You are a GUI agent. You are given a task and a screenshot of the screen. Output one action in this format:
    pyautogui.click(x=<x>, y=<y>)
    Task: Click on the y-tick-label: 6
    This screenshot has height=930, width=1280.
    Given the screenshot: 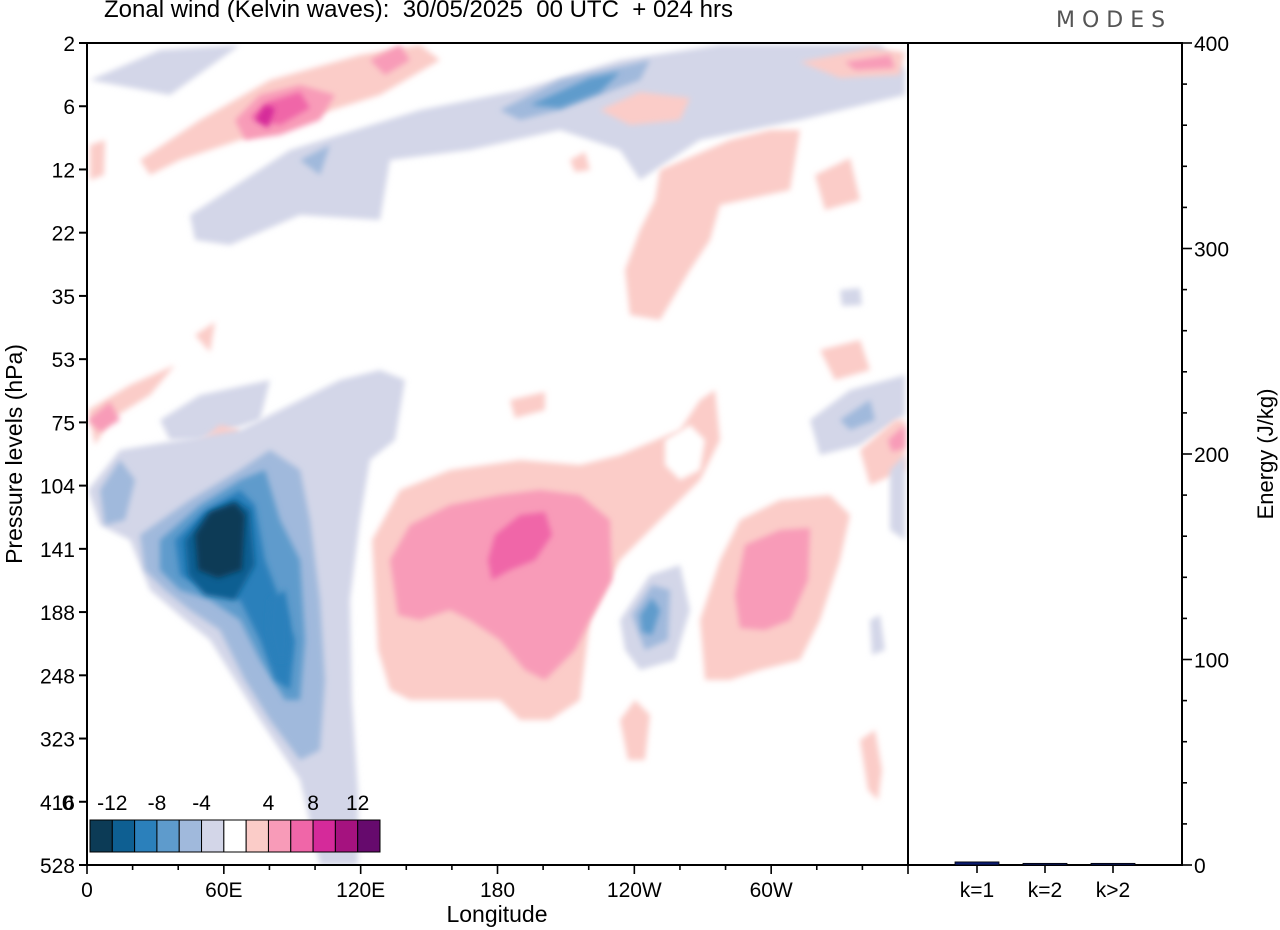 What is the action you would take?
    pyautogui.click(x=69, y=107)
    